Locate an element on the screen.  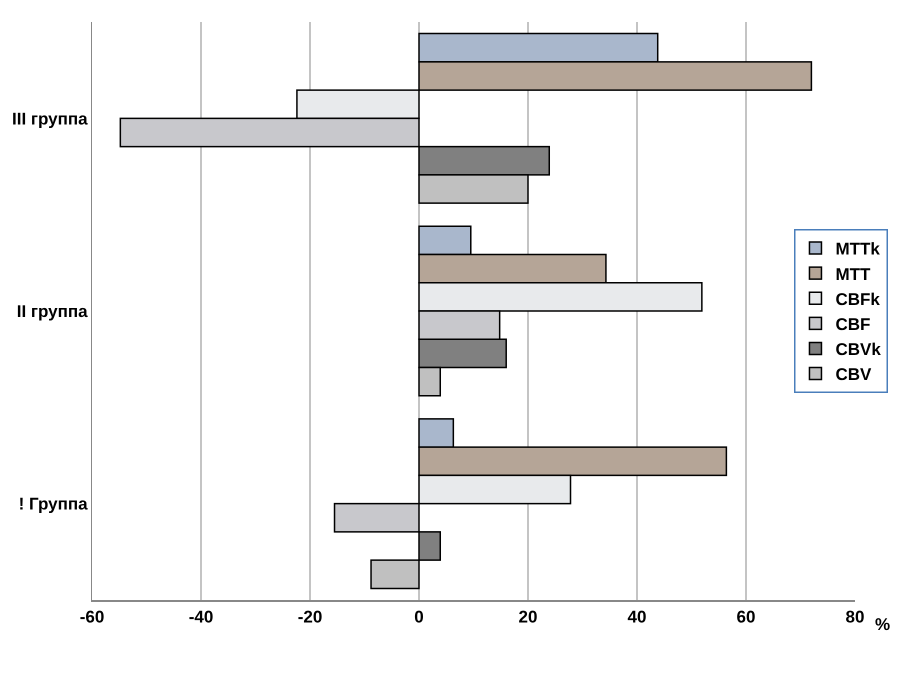
y-tick-label: III группа is located at coordinates (50, 118).